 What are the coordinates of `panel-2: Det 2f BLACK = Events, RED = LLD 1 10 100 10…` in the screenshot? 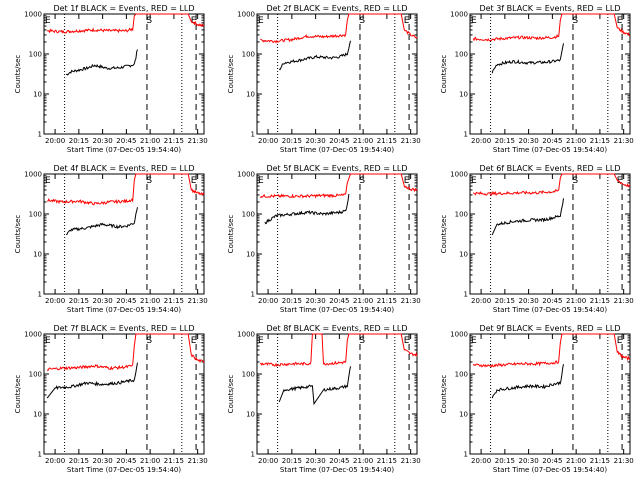 It's located at (324, 79).